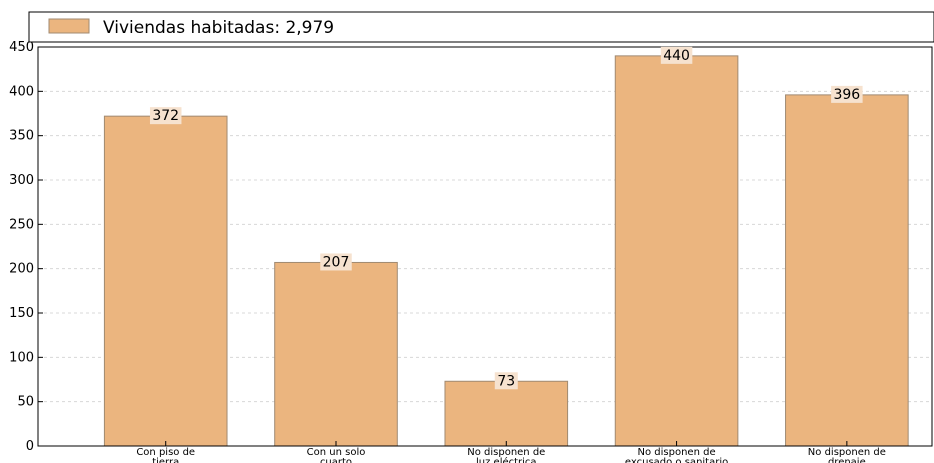 The height and width of the screenshot is (463, 934). I want to click on y-tick-label: 300, so click(21, 180).